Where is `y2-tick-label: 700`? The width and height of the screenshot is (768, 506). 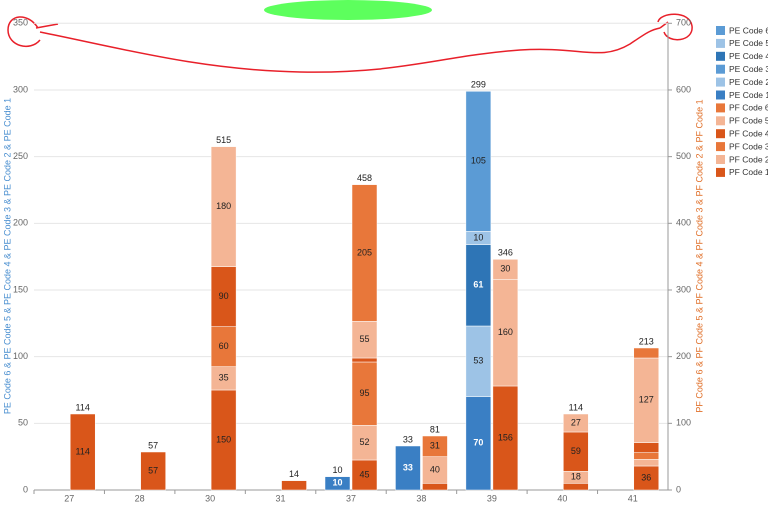 y2-tick-label: 700 is located at coordinates (683, 23).